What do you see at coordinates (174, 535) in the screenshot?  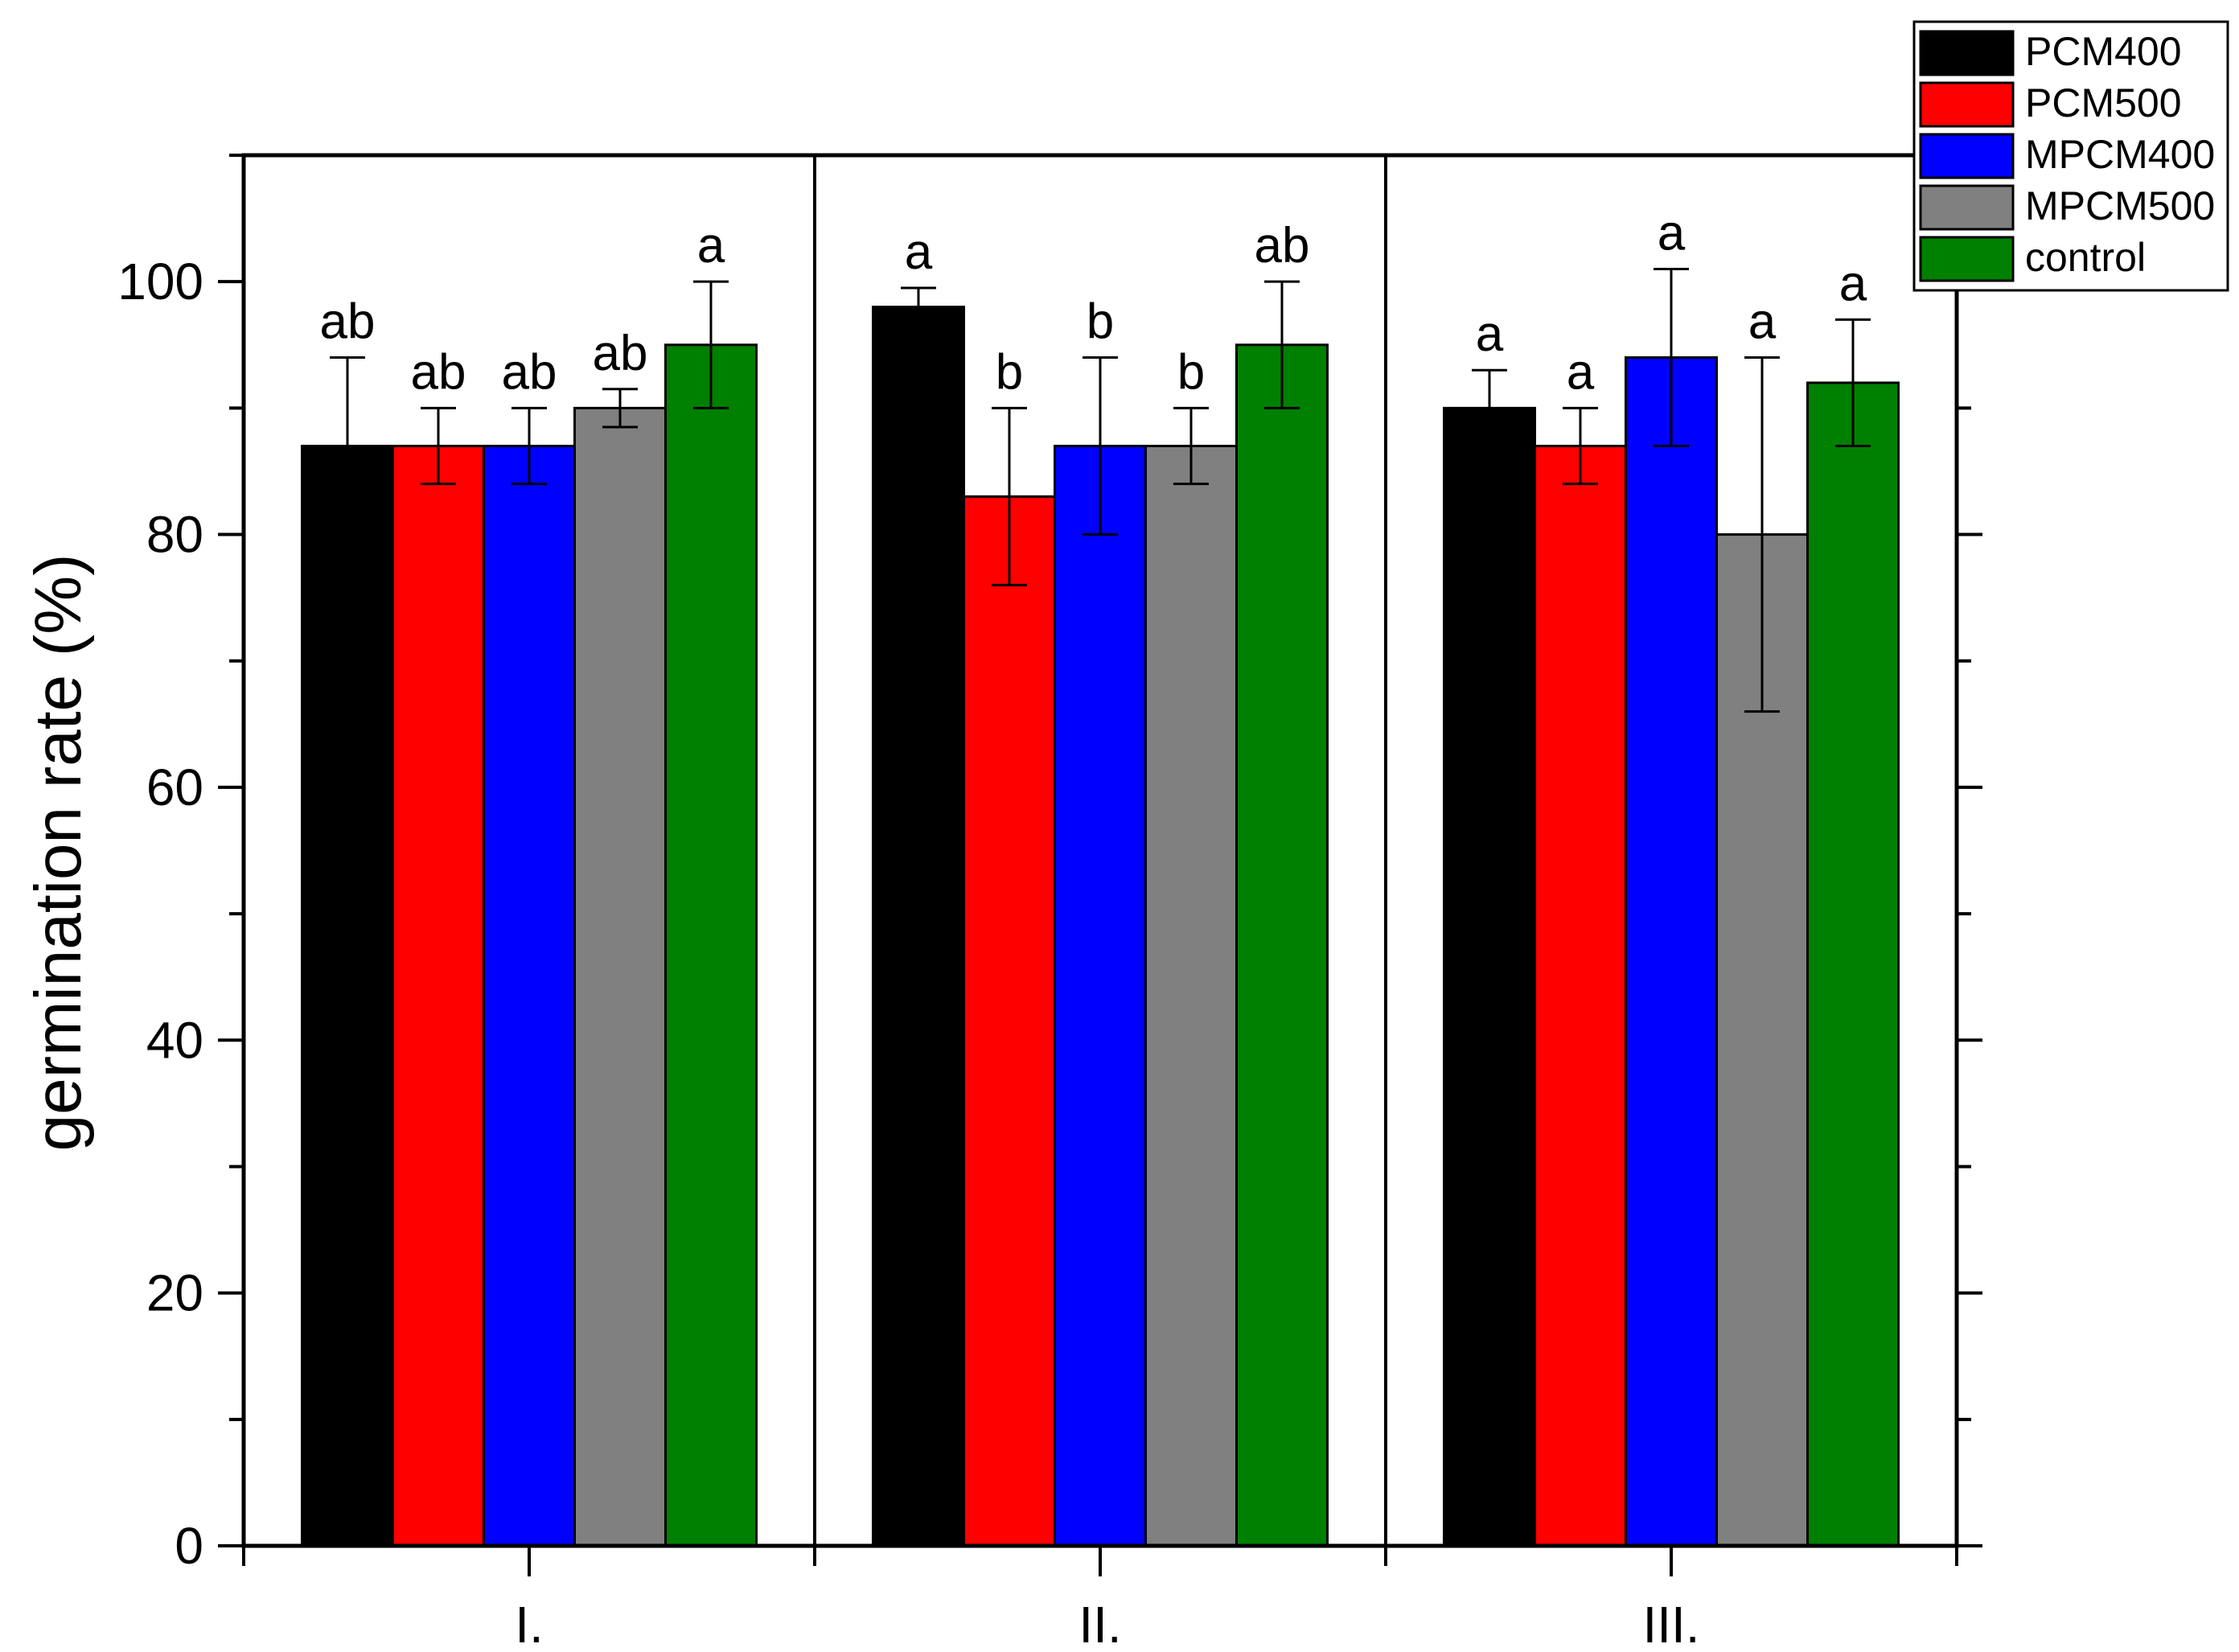 I see `y-tick-label: 80` at bounding box center [174, 535].